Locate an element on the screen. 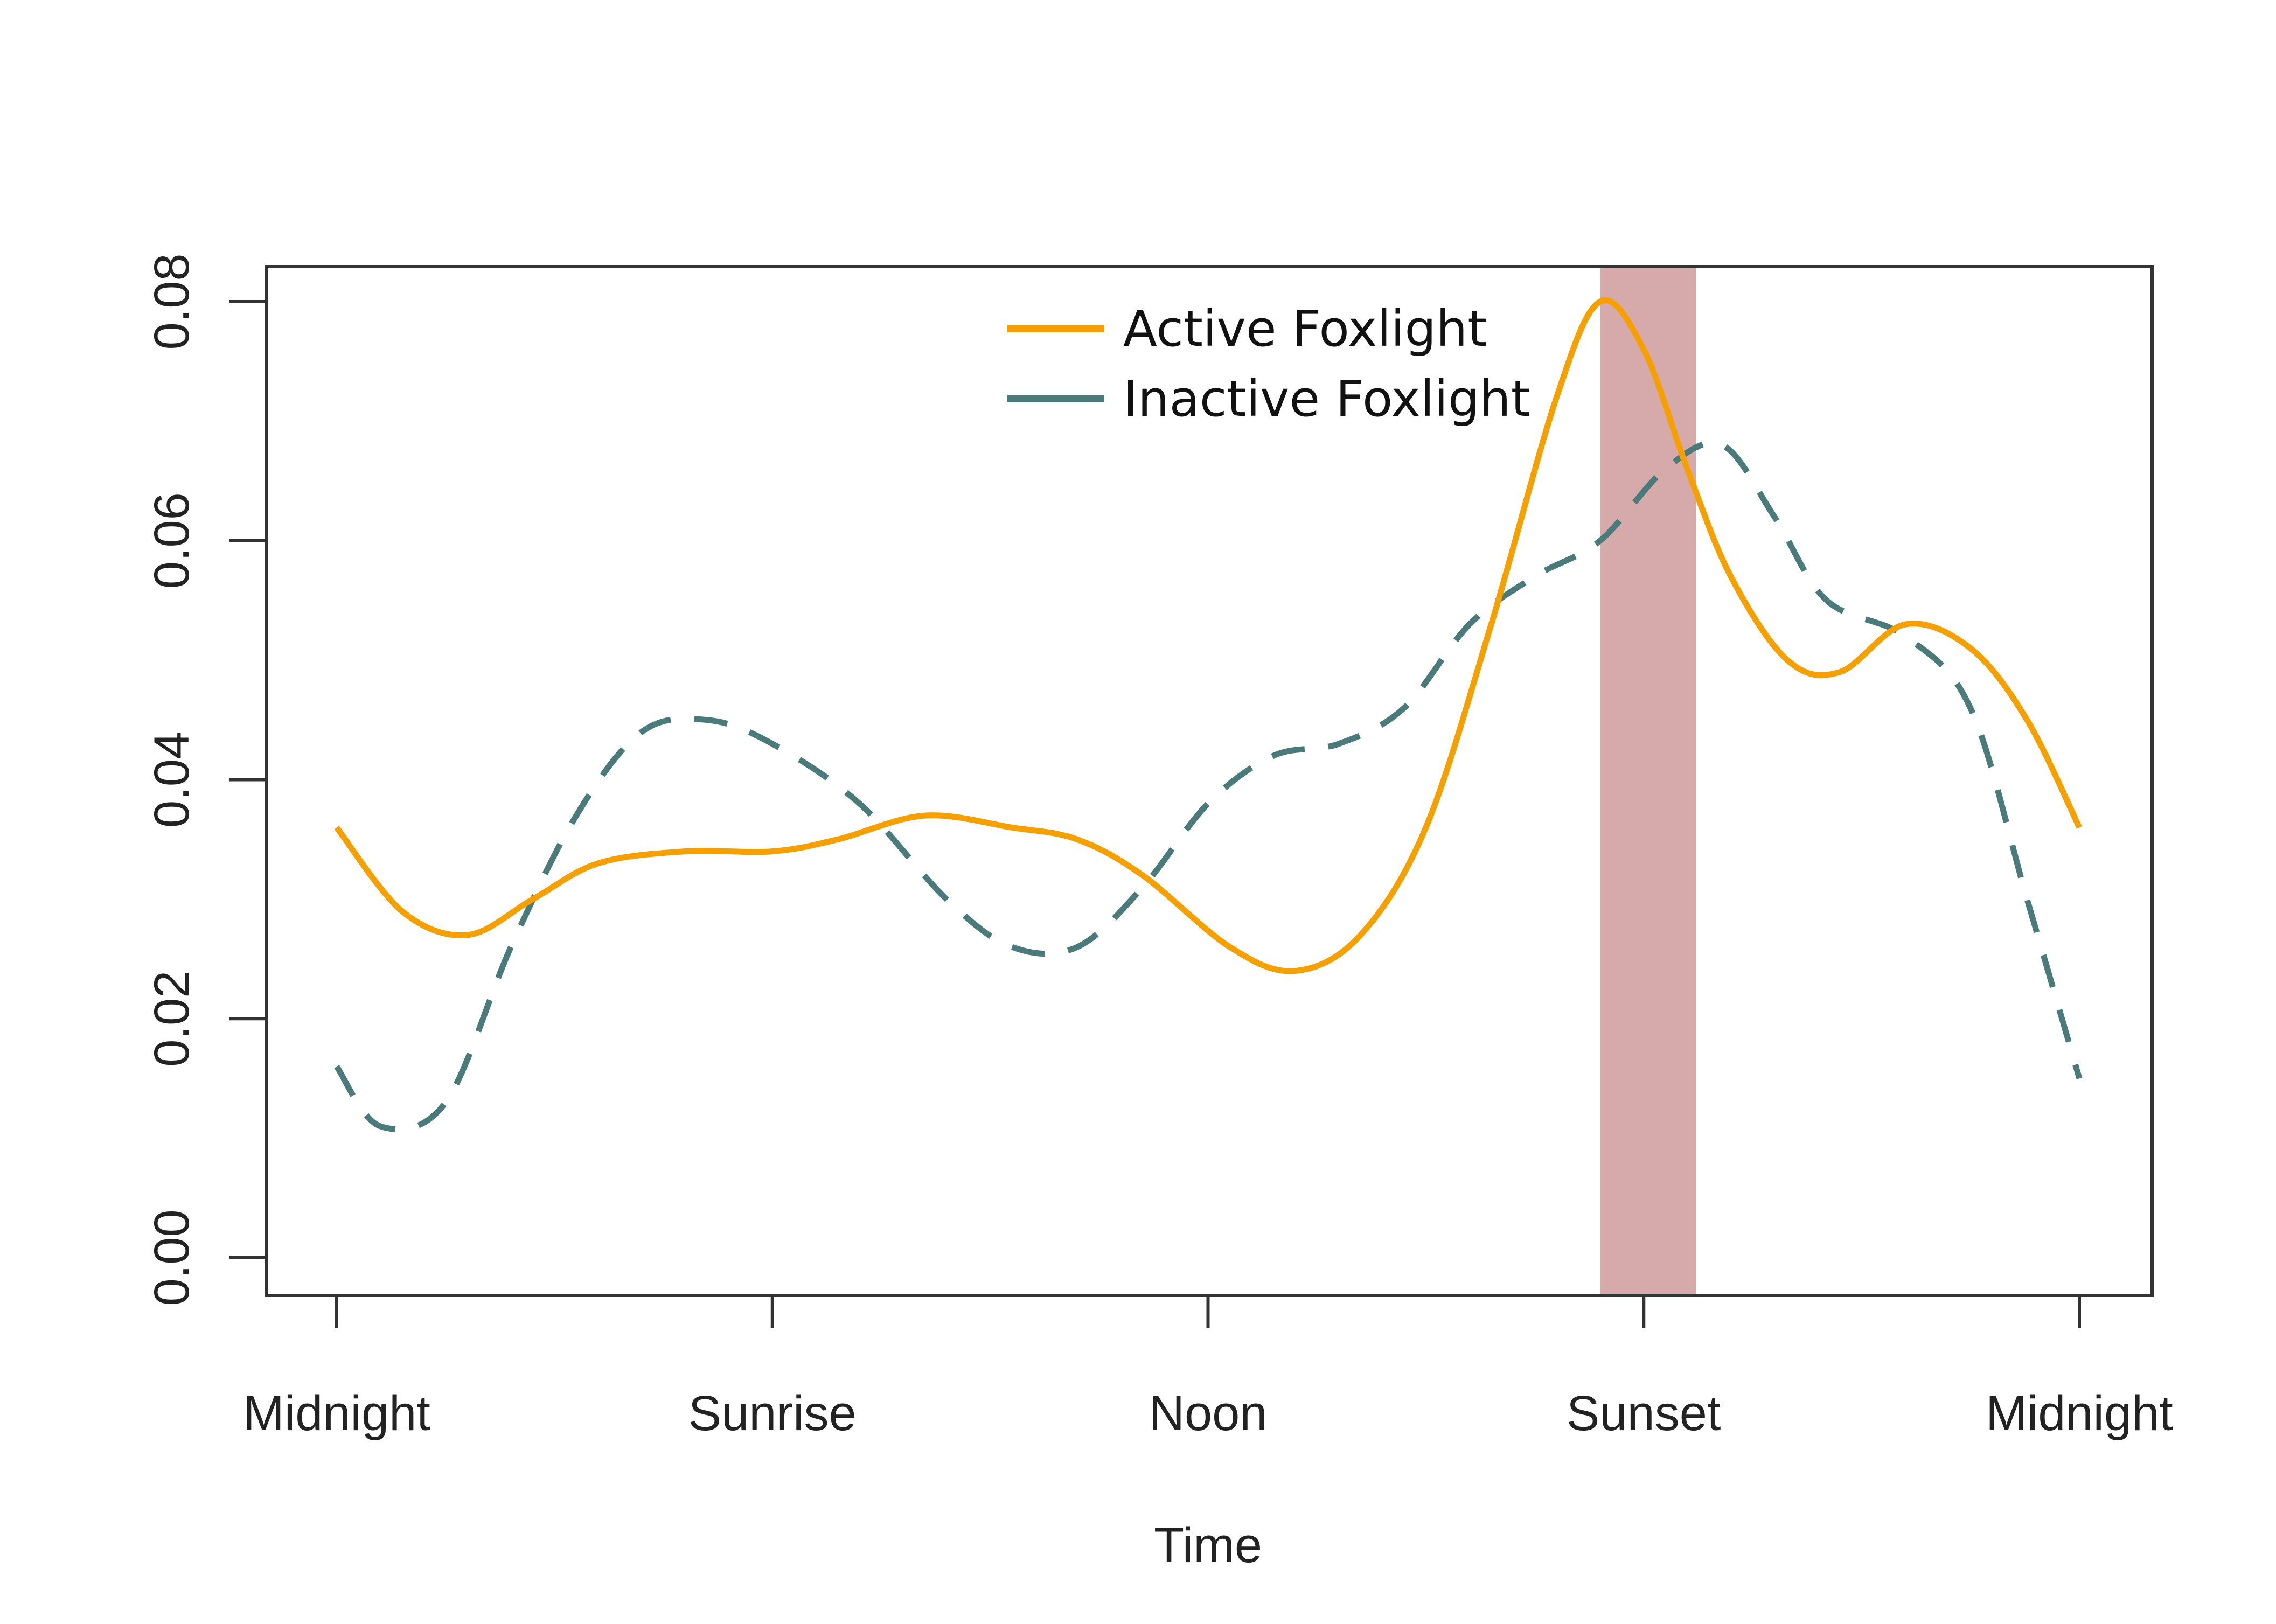  active-foxlight-legend-label: Active Foxlight is located at coordinates (1305, 329).